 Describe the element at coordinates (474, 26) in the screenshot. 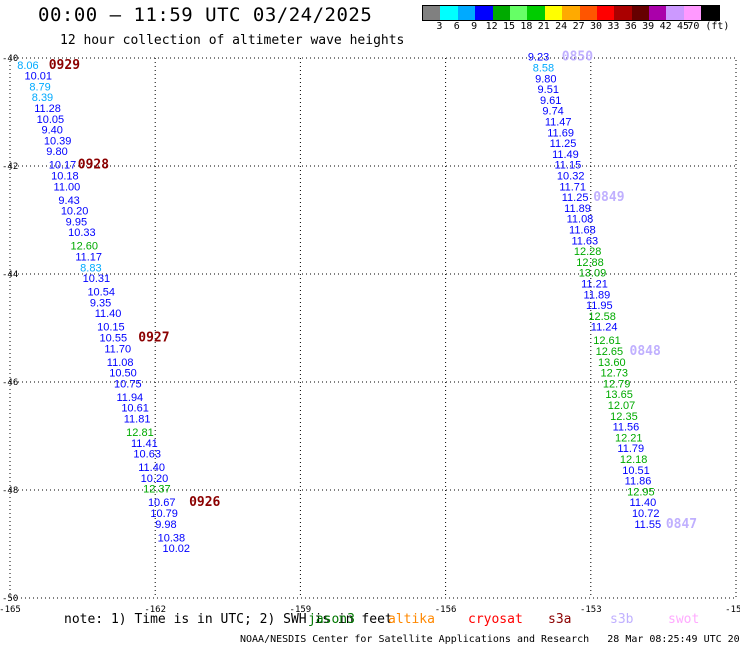

I see `color-scale-label: 9` at that location.